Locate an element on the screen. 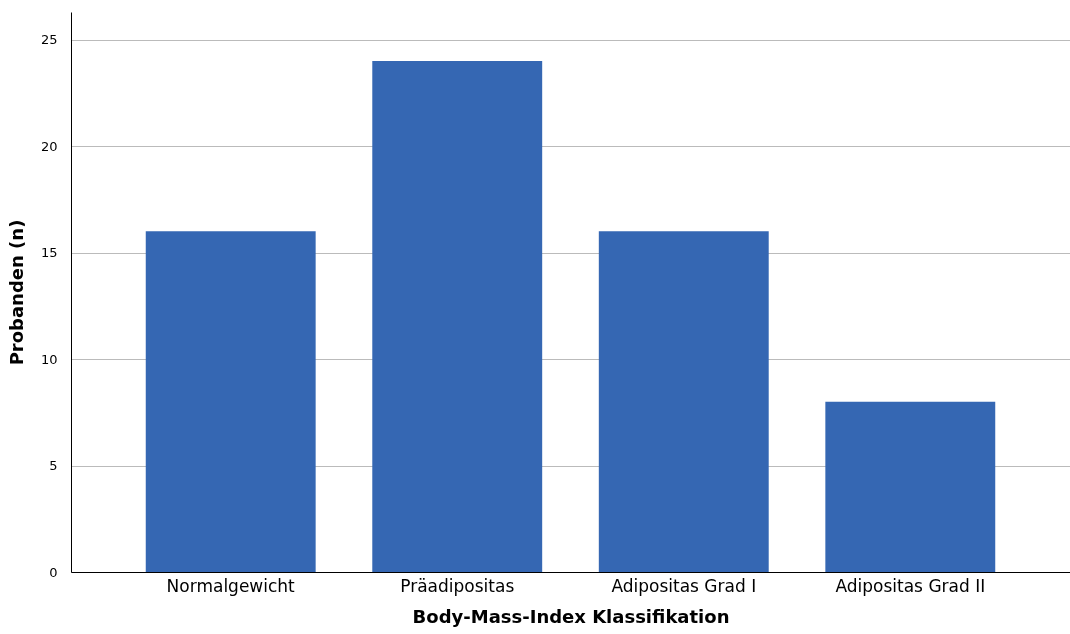  x-tick-label: Präadipositas is located at coordinates (457, 585).